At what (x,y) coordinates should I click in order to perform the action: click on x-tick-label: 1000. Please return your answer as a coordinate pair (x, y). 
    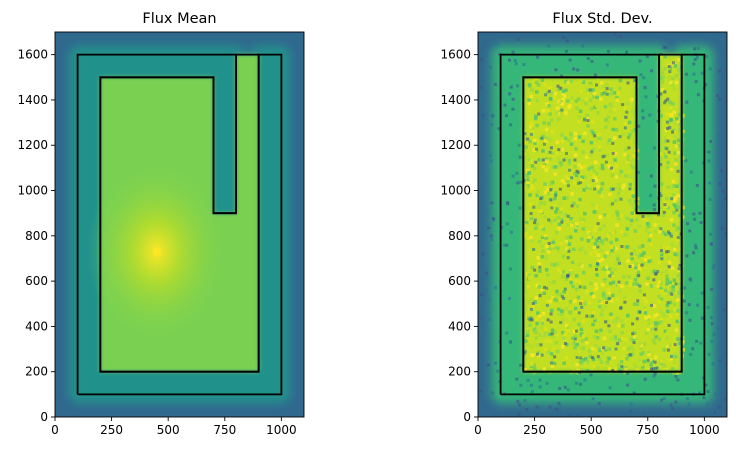
    Looking at the image, I should click on (281, 430).